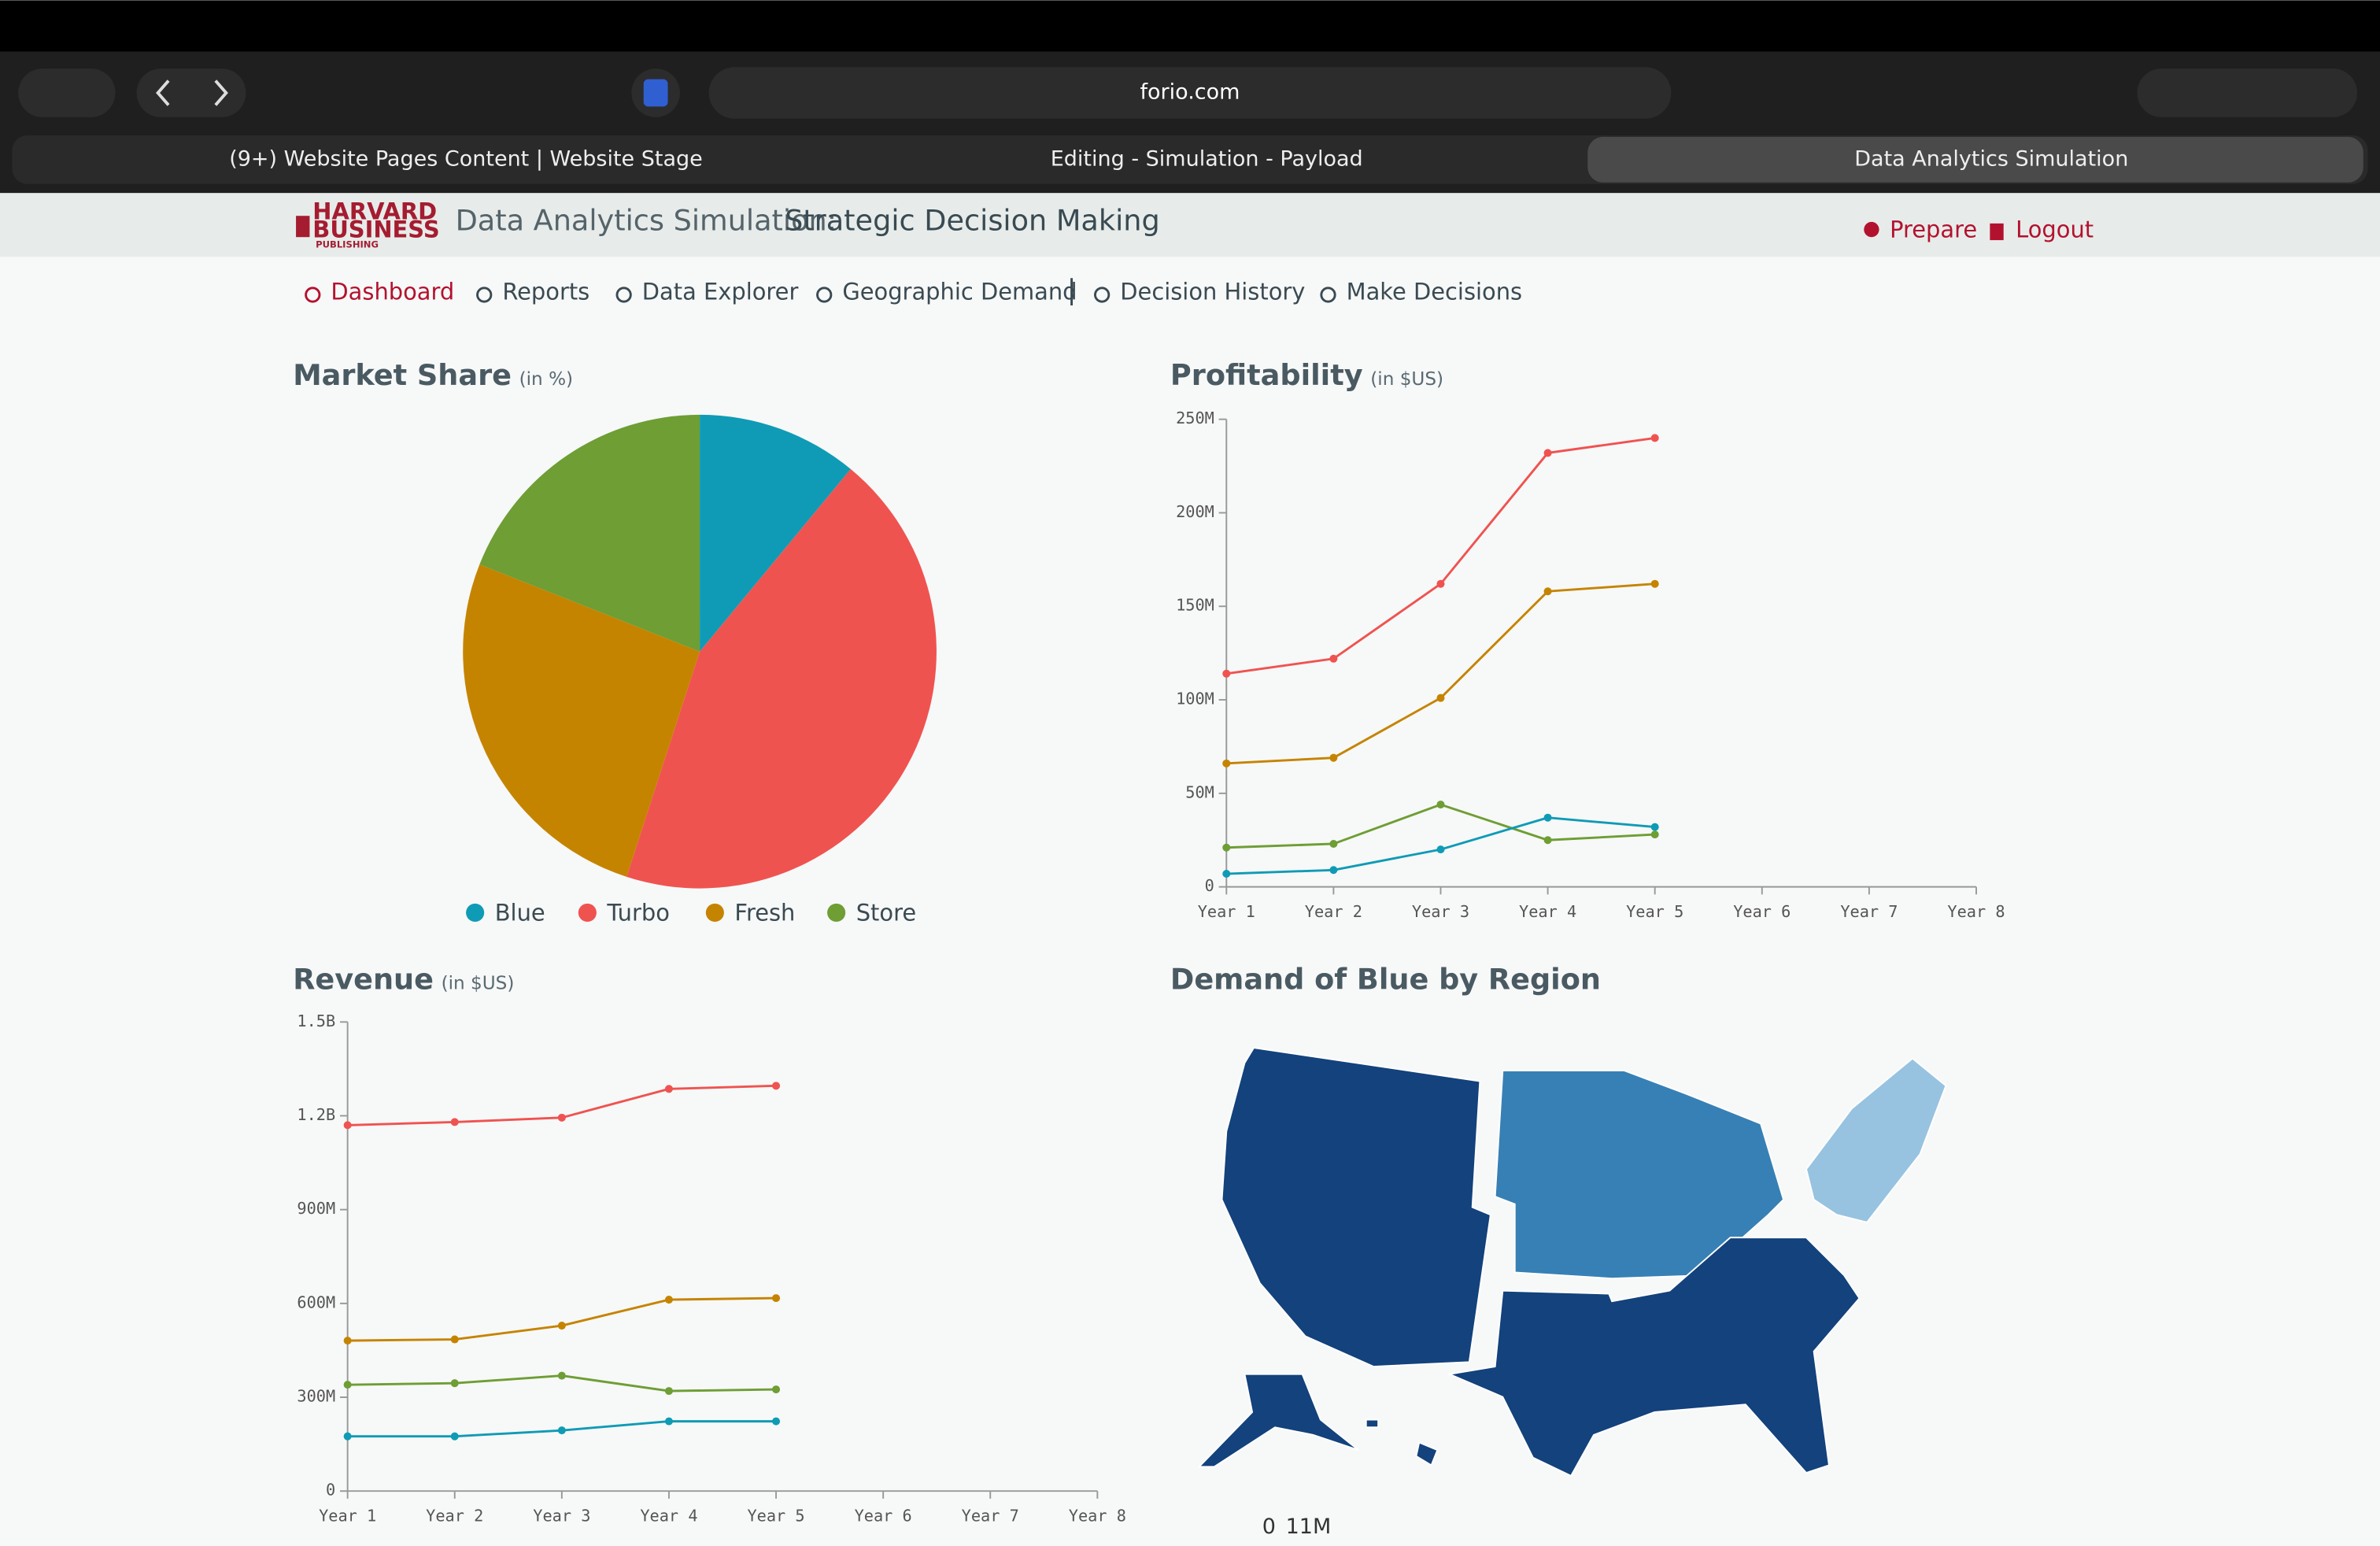 This screenshot has width=2380, height=1546. What do you see at coordinates (347, 244) in the screenshot?
I see `logo-text: PUBLISHING` at bounding box center [347, 244].